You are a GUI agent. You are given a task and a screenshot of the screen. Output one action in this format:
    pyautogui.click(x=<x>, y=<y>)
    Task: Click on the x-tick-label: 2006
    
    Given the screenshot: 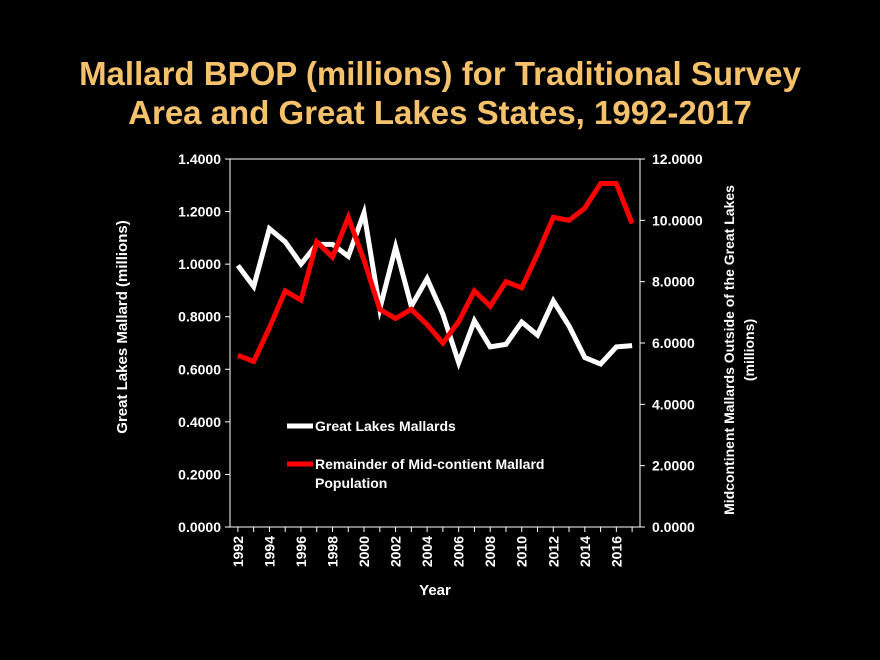 What is the action you would take?
    pyautogui.click(x=459, y=551)
    